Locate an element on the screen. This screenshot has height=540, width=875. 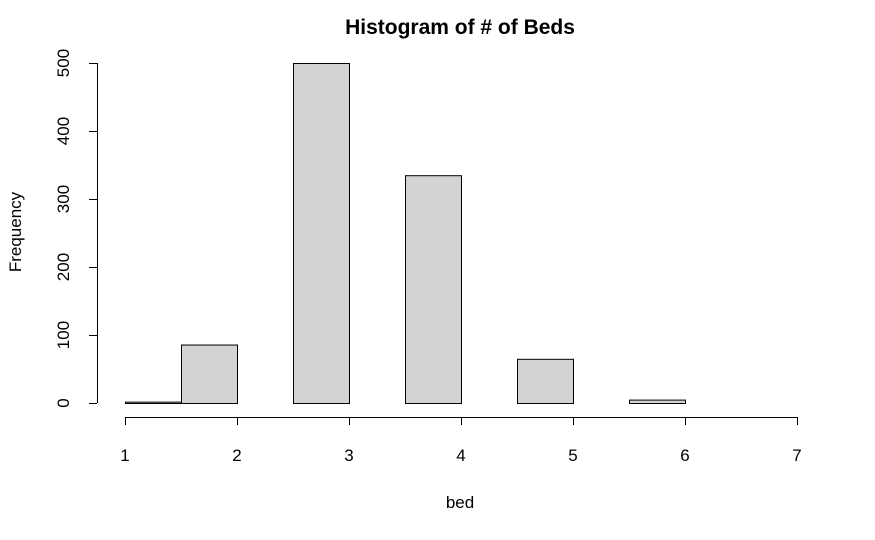
x-tick-label: 2 is located at coordinates (236, 455).